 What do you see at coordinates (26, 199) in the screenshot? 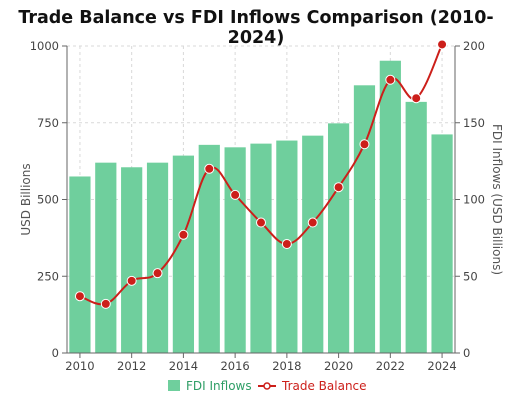
I see `y-left-axis-title: USD Billions` at bounding box center [26, 199].